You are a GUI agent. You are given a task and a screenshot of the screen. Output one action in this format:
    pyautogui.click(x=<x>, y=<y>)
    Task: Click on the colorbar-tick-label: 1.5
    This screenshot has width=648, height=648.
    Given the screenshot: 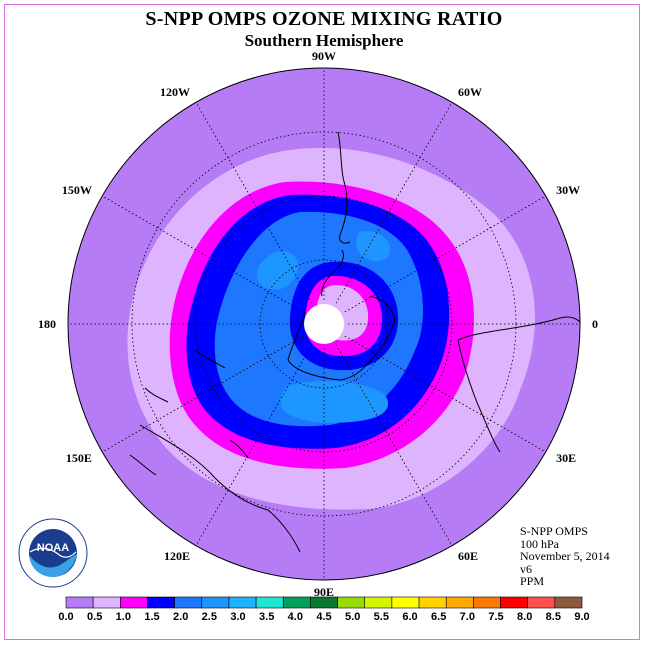 What is the action you would take?
    pyautogui.click(x=151, y=617)
    